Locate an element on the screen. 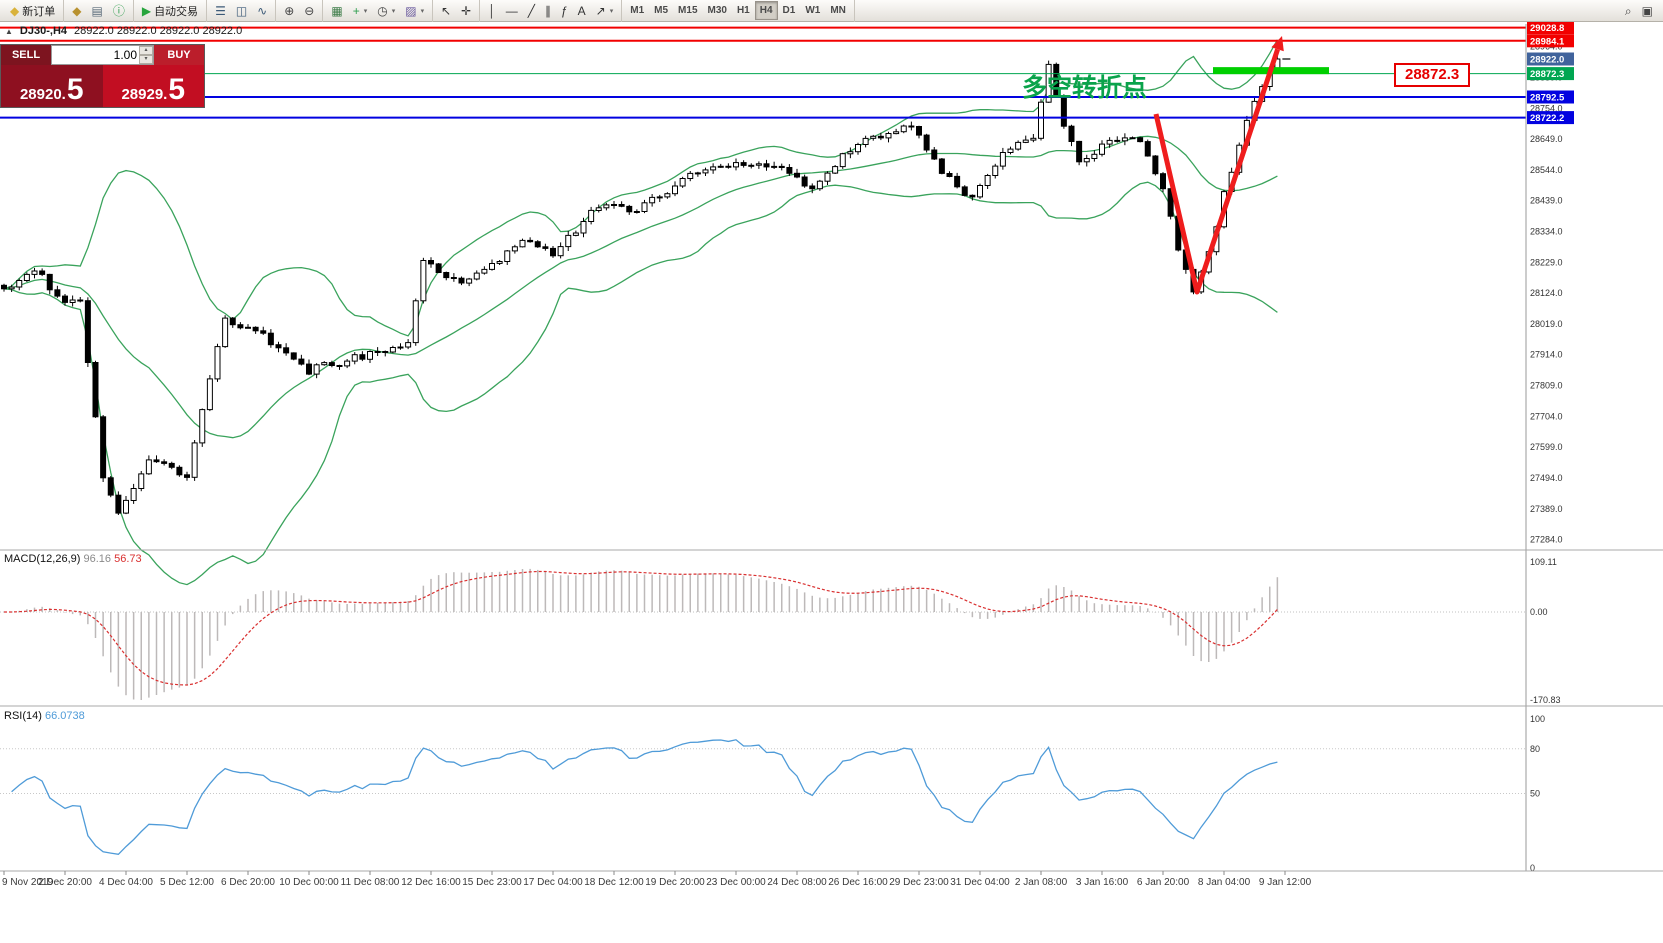  line-chart-button: ∿ is located at coordinates (262, 10).